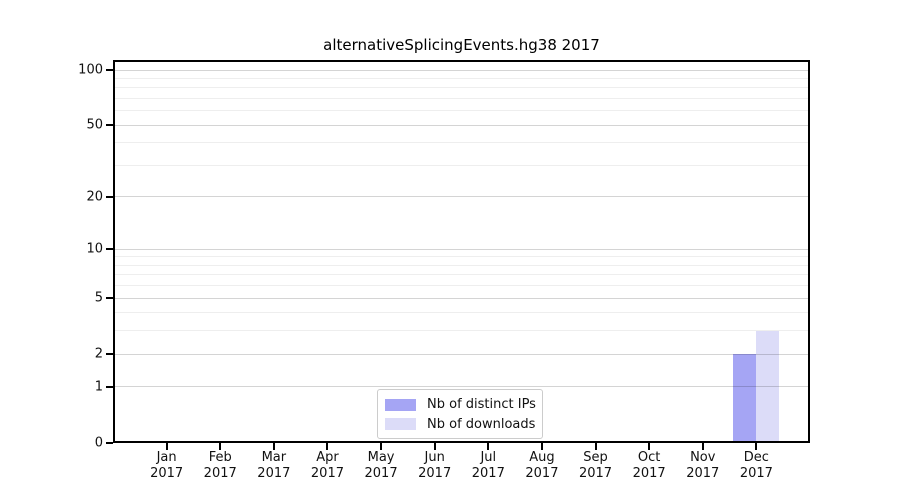 The height and width of the screenshot is (500, 900). I want to click on x-tick-label: Mar 2017, so click(274, 465).